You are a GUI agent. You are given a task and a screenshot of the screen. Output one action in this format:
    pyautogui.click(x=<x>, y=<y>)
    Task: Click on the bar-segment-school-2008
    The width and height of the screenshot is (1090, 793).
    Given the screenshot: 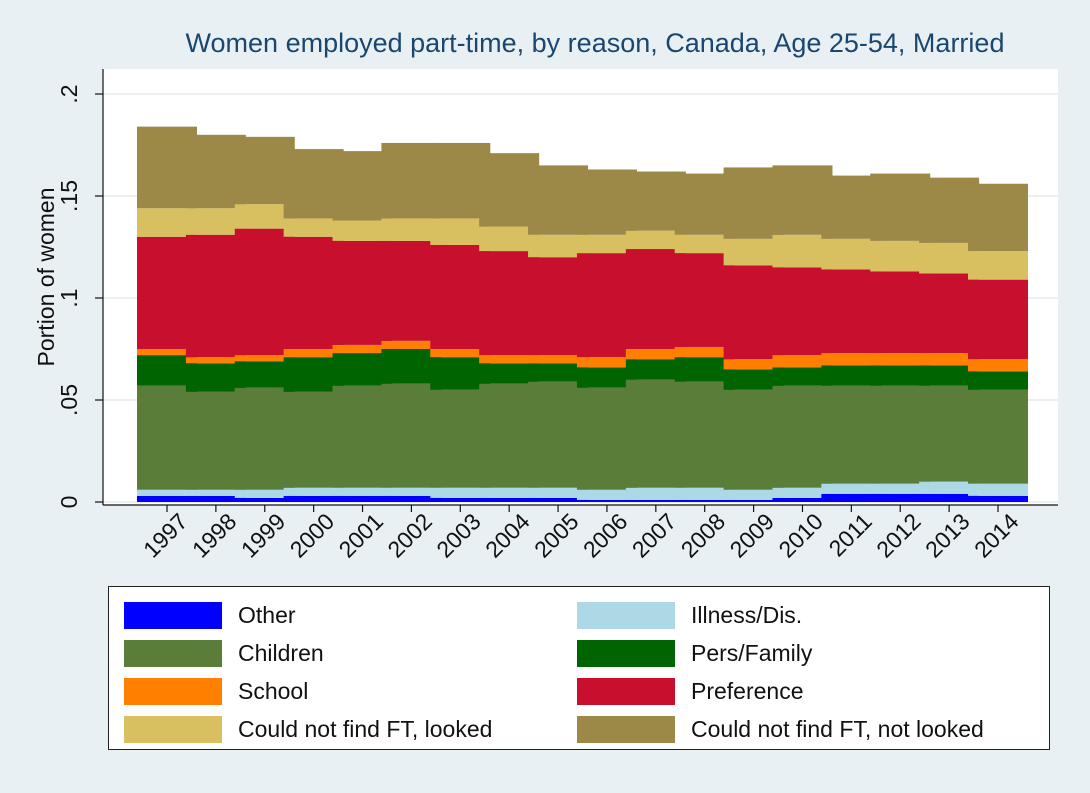 What is the action you would take?
    pyautogui.click(x=704, y=352)
    